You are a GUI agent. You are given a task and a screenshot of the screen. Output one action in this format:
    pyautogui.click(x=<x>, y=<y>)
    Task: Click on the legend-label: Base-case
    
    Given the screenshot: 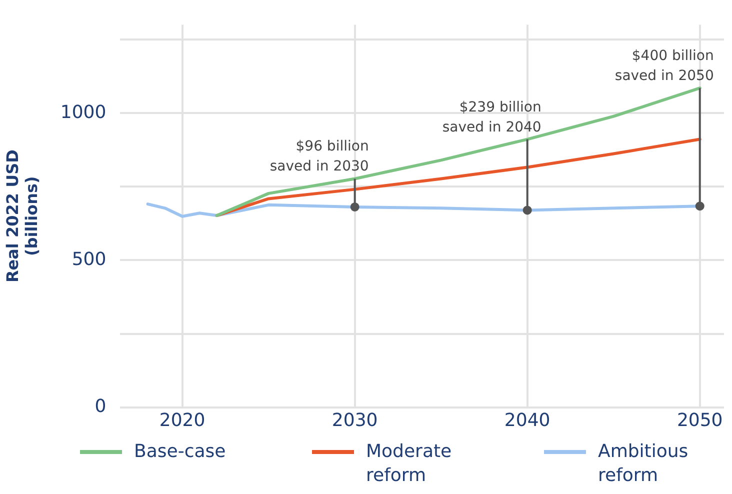 What is the action you would take?
    pyautogui.click(x=180, y=452)
    